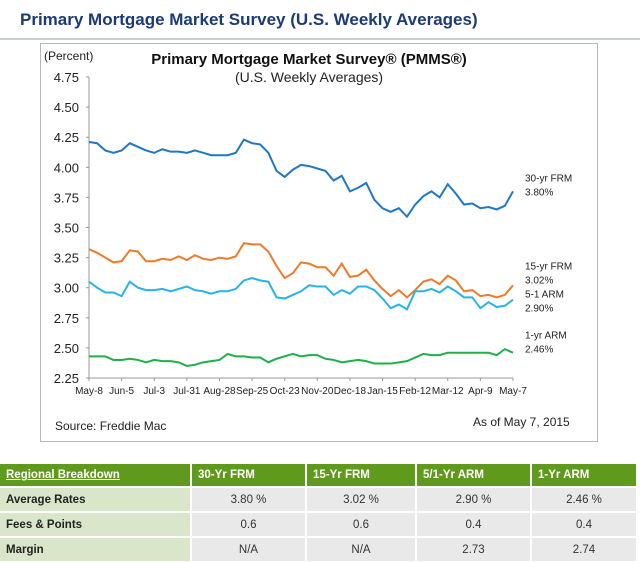  What do you see at coordinates (95, 549) in the screenshot?
I see `row-label: Margin` at bounding box center [95, 549].